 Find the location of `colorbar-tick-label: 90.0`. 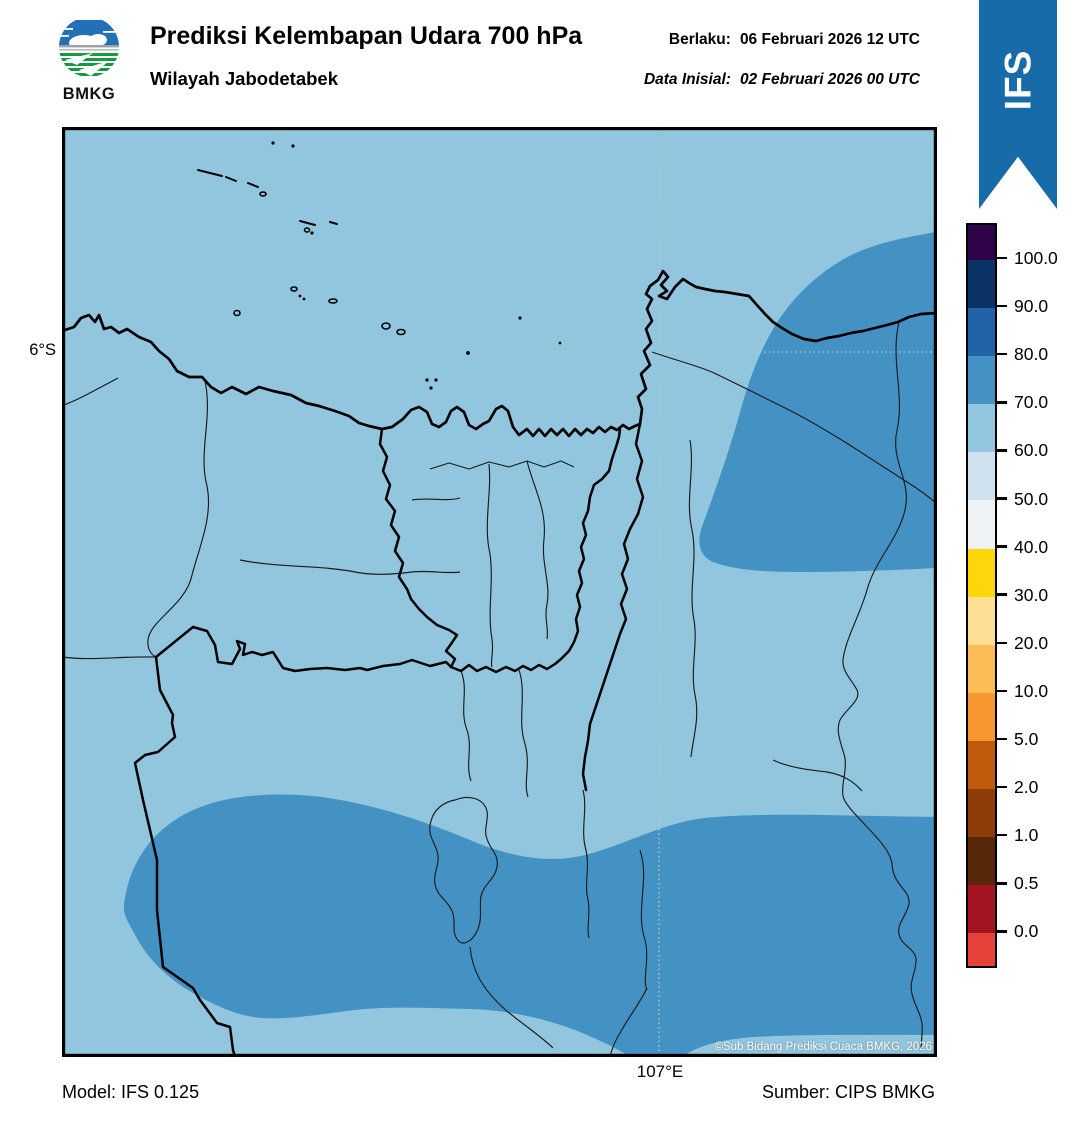

colorbar-tick-label: 90.0 is located at coordinates (1031, 306).